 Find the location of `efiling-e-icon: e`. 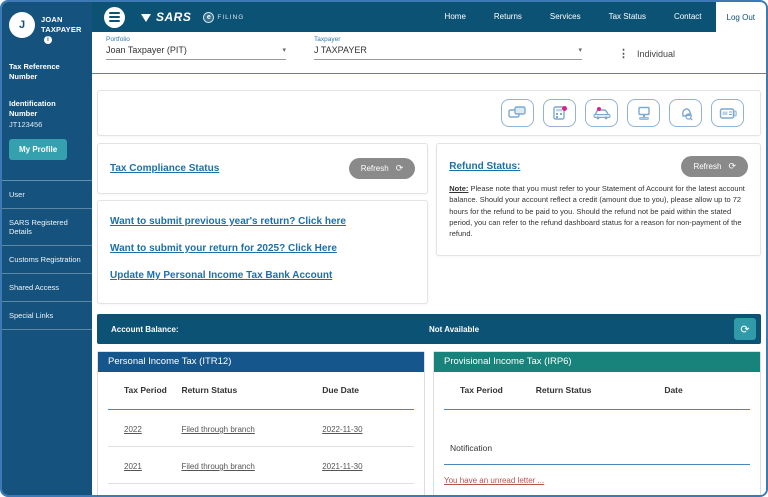

efiling-e-icon: e is located at coordinates (209, 17).